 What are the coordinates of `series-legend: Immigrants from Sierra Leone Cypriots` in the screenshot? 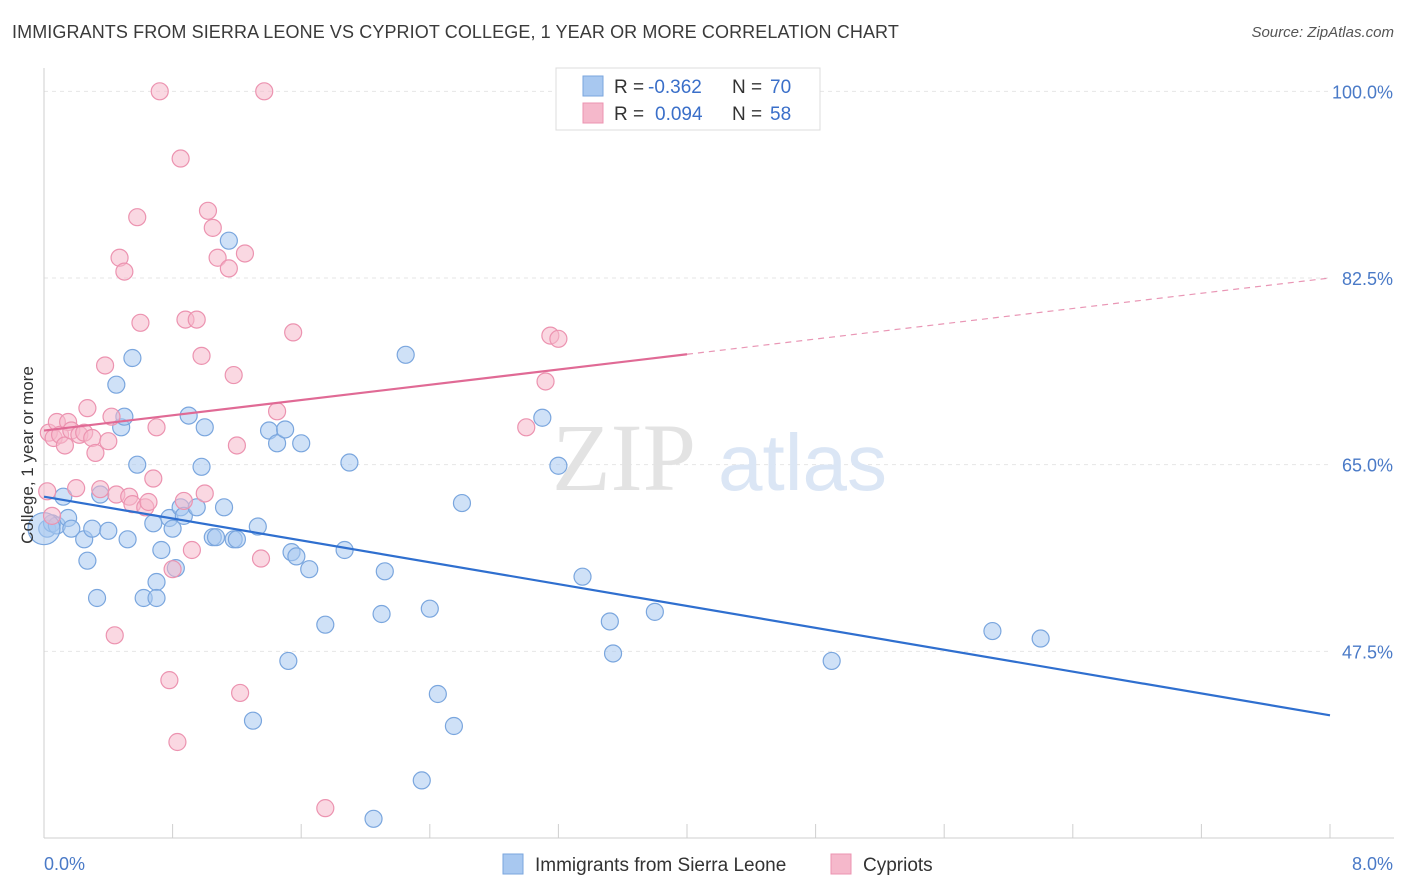 It's located at (717, 864).